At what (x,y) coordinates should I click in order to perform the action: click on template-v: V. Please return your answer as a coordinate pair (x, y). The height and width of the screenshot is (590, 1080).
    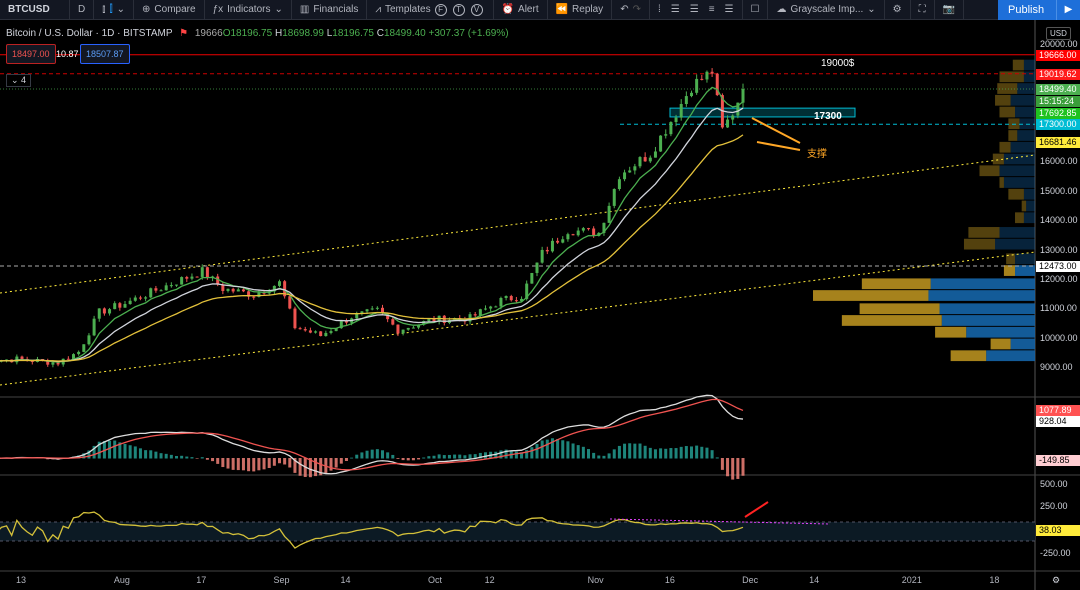
    Looking at the image, I should click on (476, 9).